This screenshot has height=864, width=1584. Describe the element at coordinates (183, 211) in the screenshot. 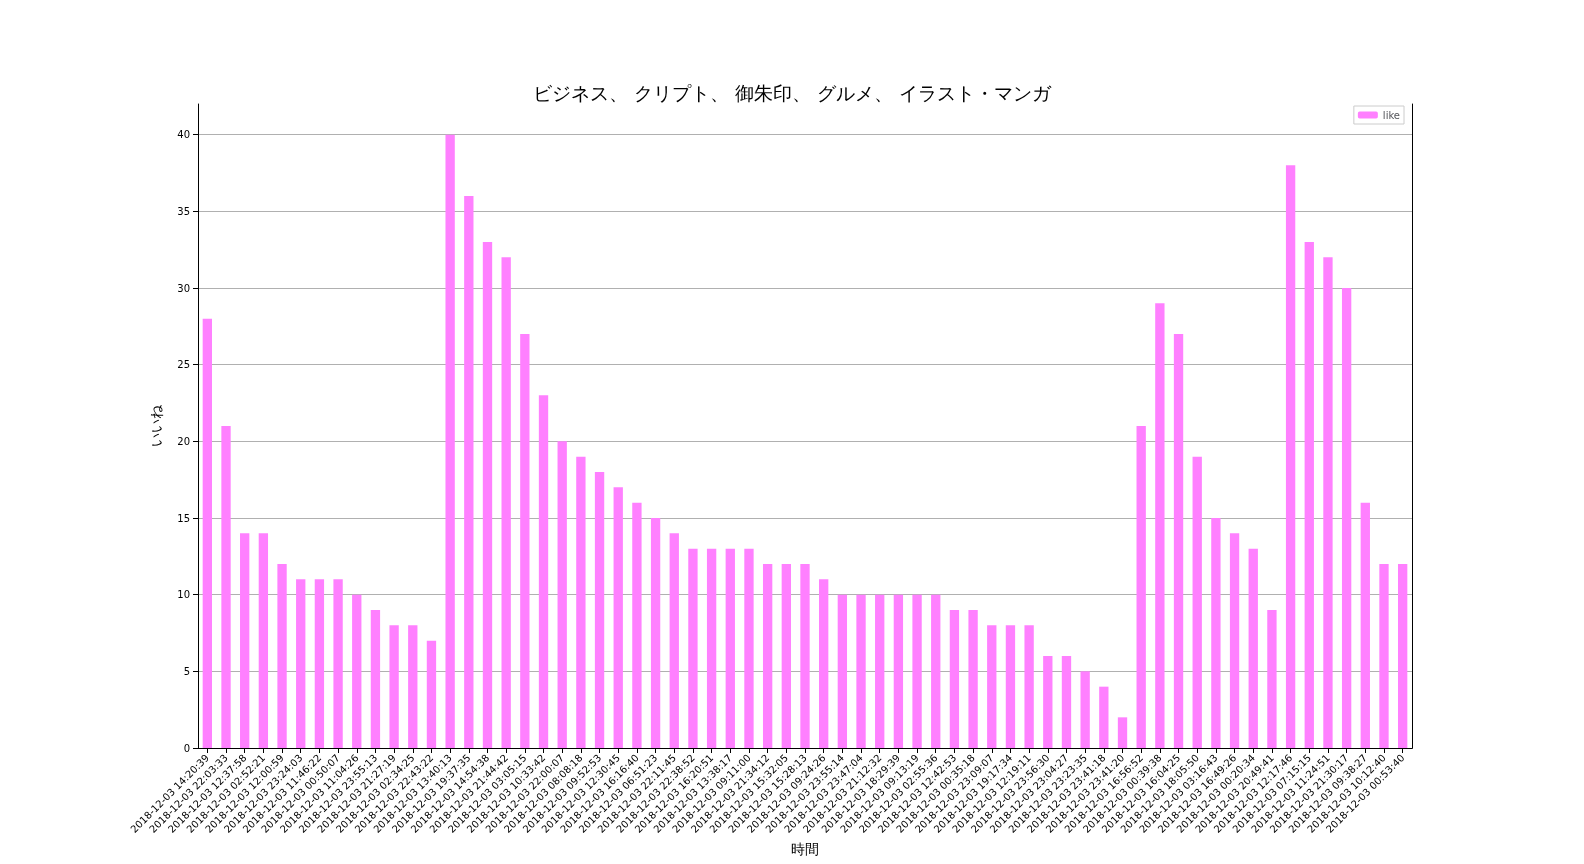

I see `y-tick-label: 35` at that location.